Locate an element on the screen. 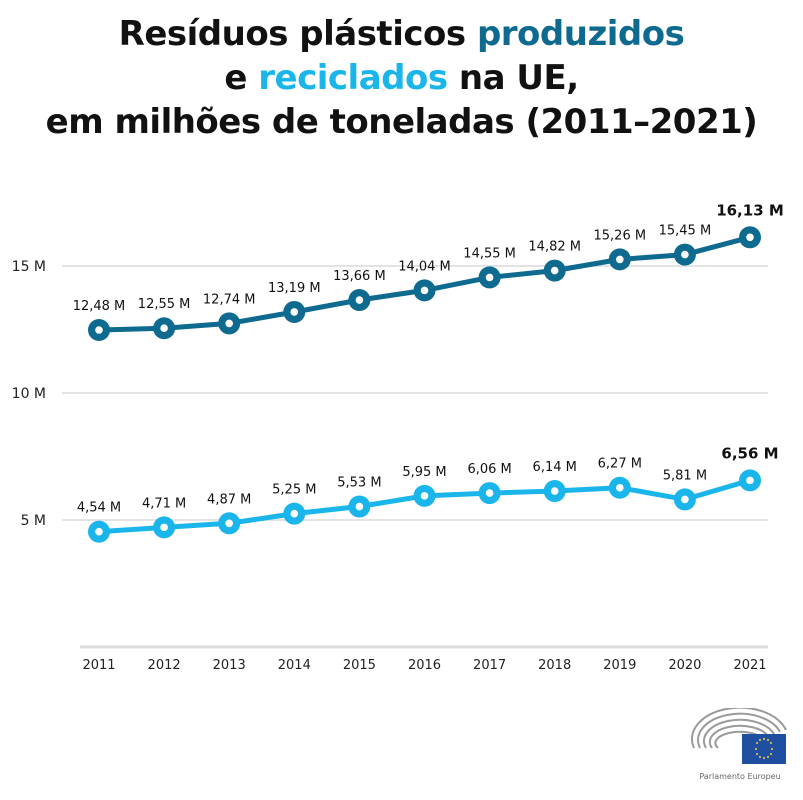 The height and width of the screenshot is (800, 803). title-part: em milhões de toneladas (2011–2021) is located at coordinates (401, 122).